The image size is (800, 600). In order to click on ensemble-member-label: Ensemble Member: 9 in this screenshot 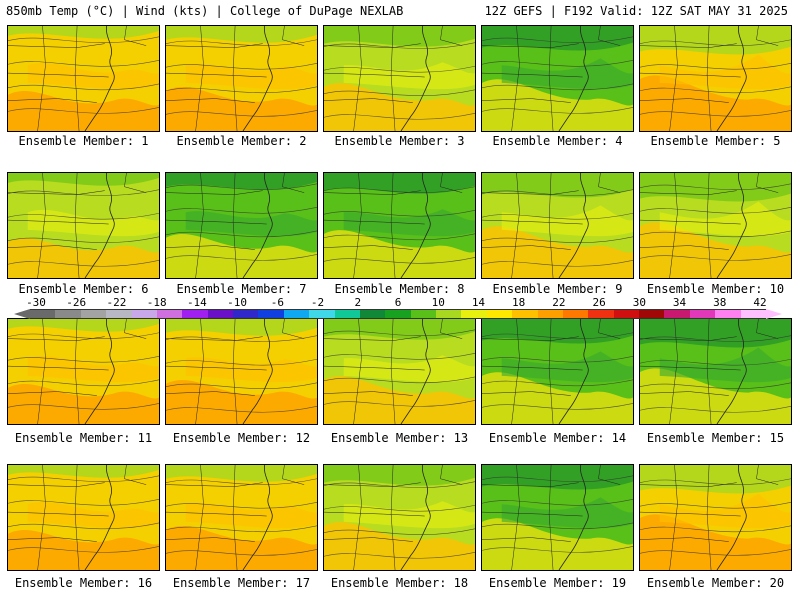, I will do `click(557, 289)`.